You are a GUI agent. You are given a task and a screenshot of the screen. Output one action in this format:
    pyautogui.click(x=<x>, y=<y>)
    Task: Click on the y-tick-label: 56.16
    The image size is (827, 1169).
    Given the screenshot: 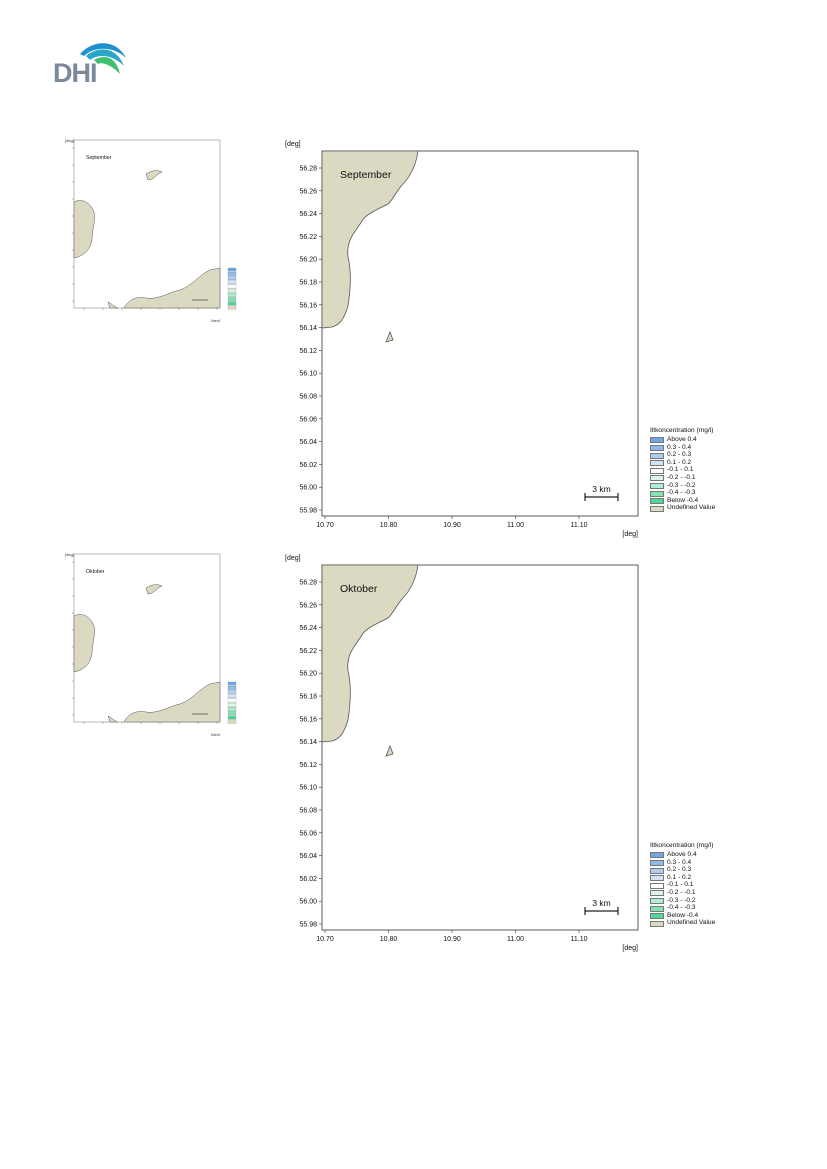 What is the action you would take?
    pyautogui.click(x=308, y=719)
    